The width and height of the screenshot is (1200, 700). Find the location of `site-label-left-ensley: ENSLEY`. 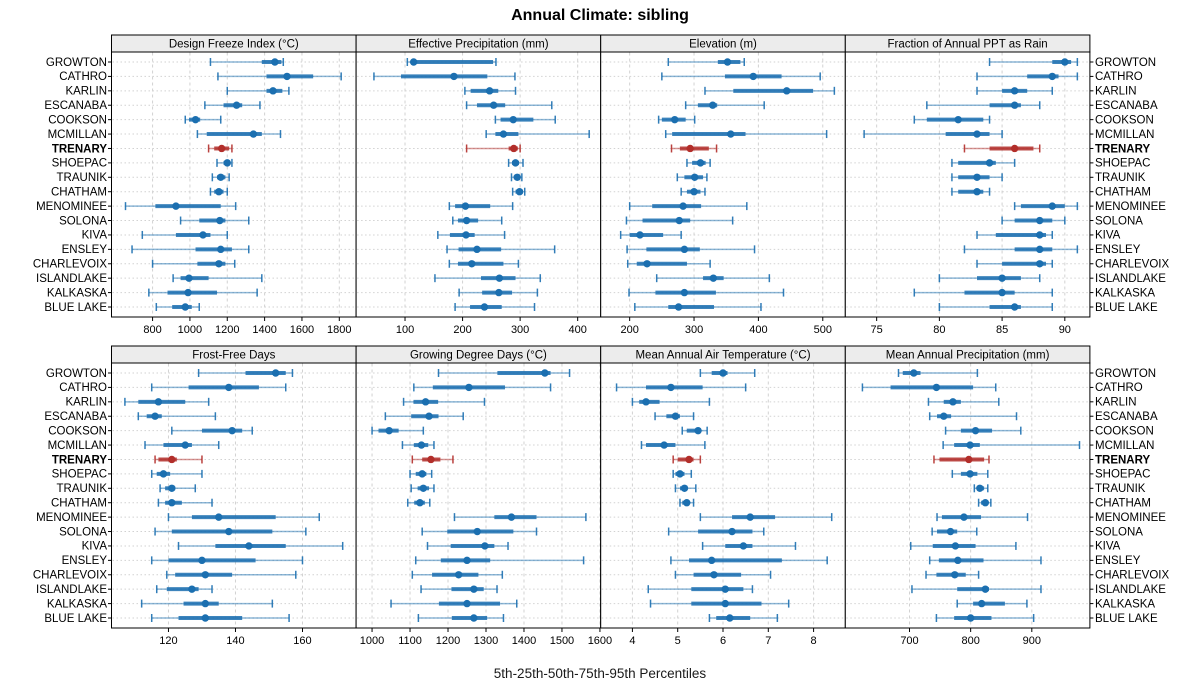

site-label-left-ensley: ENSLEY is located at coordinates (85, 561).